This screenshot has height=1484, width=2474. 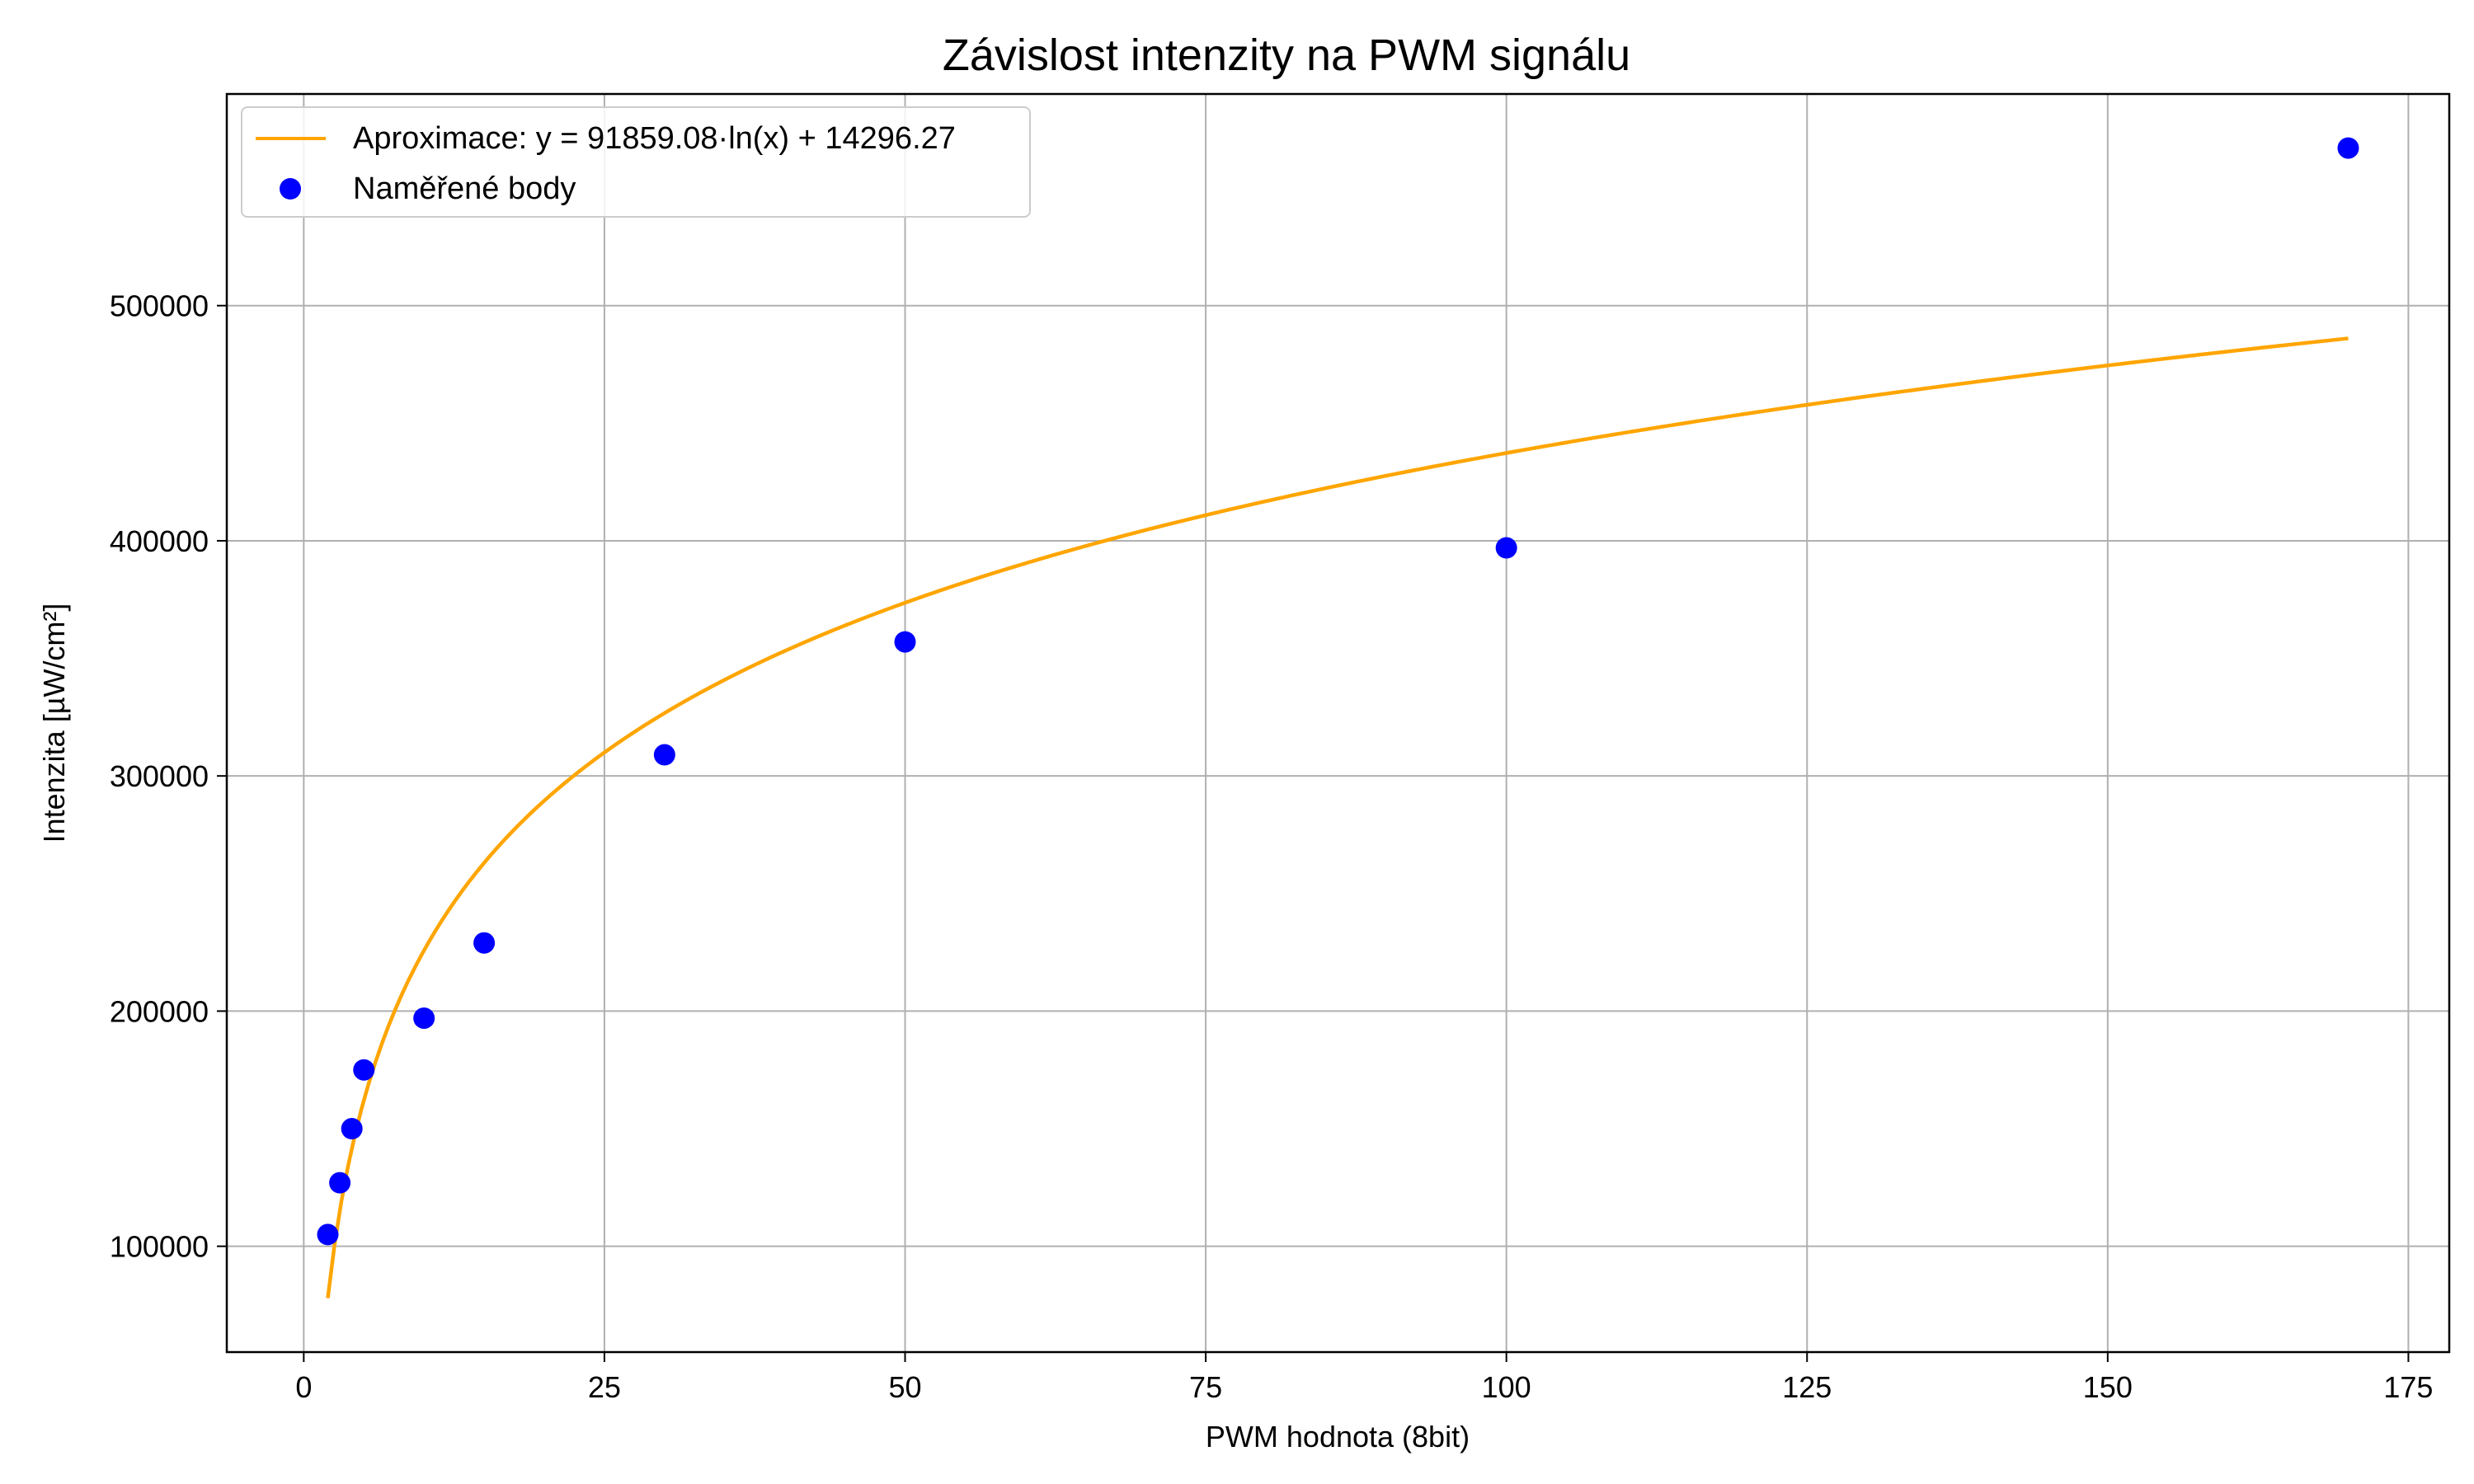 I want to click on legend-box, so click(x=636, y=162).